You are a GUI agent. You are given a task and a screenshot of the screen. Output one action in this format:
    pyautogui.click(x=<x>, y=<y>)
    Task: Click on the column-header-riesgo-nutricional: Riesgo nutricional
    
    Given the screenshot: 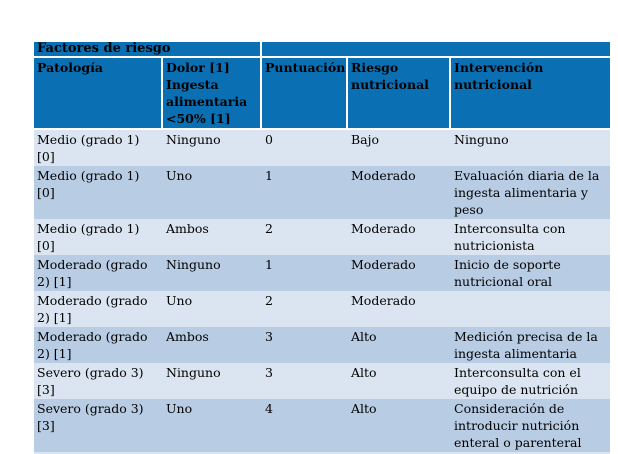 What is the action you would take?
    pyautogui.click(x=399, y=94)
    